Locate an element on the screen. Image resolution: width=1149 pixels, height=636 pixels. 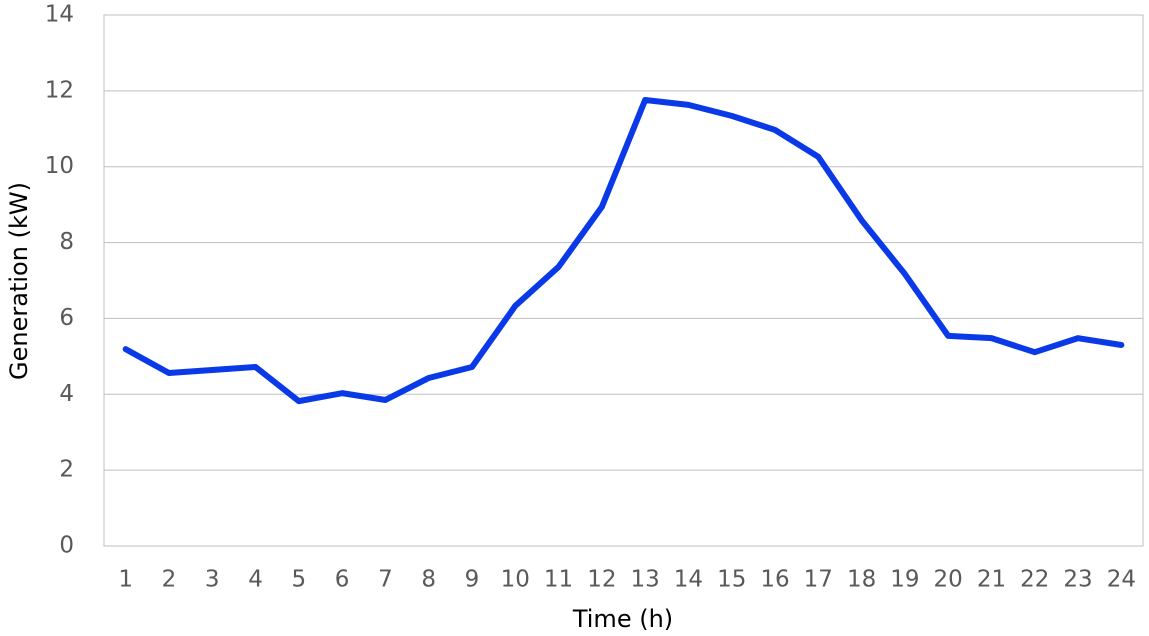
x-tick-label: 1 is located at coordinates (125, 580).